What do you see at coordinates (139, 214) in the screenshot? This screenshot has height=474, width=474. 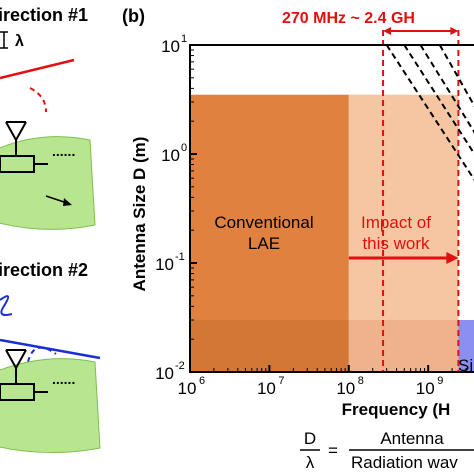 I see `y-axis-title: Antenna Size D (m)` at bounding box center [139, 214].